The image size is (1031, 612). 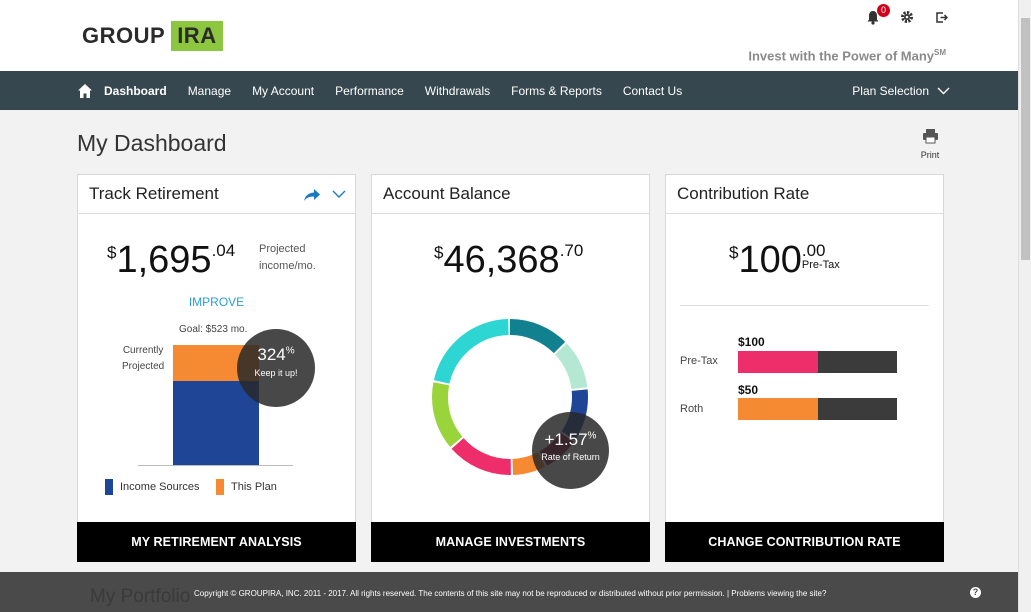 What do you see at coordinates (369, 90) in the screenshot?
I see `nav-performance: Performance` at bounding box center [369, 90].